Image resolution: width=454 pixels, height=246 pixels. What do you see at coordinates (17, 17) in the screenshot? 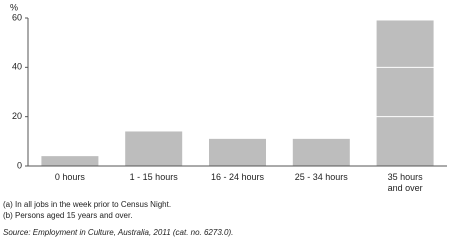
I see `y-tick-label: 60` at bounding box center [17, 17].